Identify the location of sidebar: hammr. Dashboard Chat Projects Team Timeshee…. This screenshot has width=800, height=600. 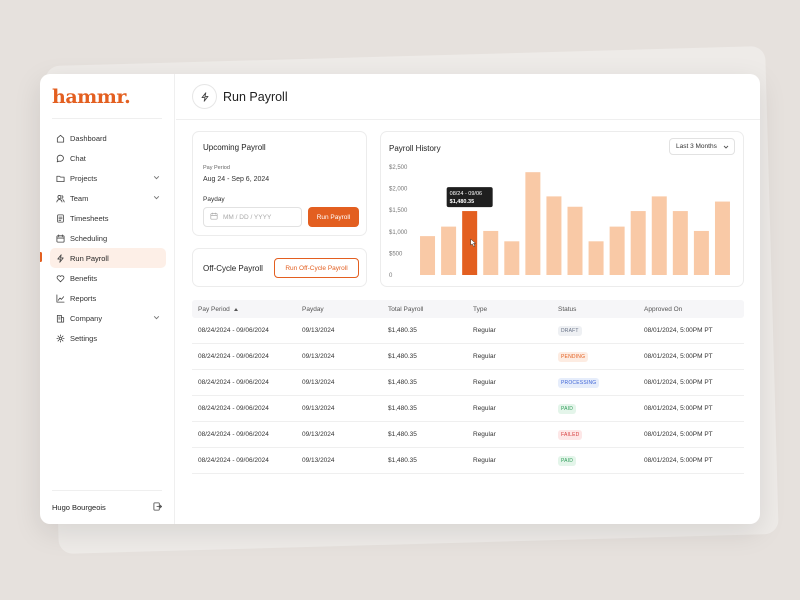
(107, 299).